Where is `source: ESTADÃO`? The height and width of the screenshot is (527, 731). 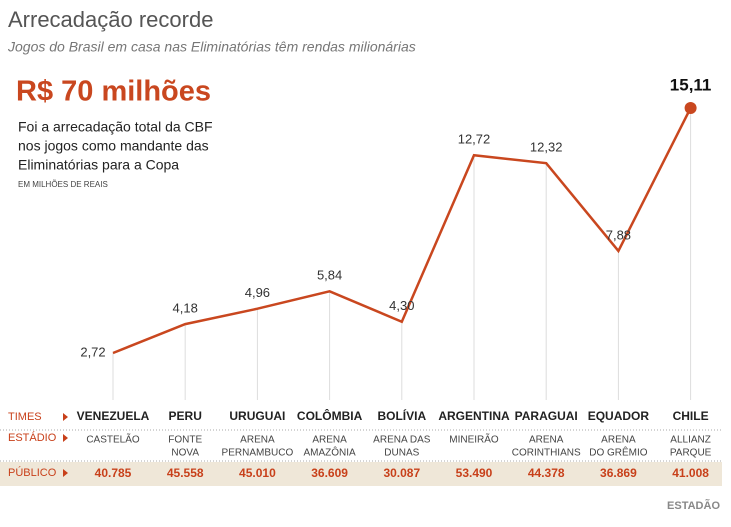
source: ESTADÃO is located at coordinates (693, 505).